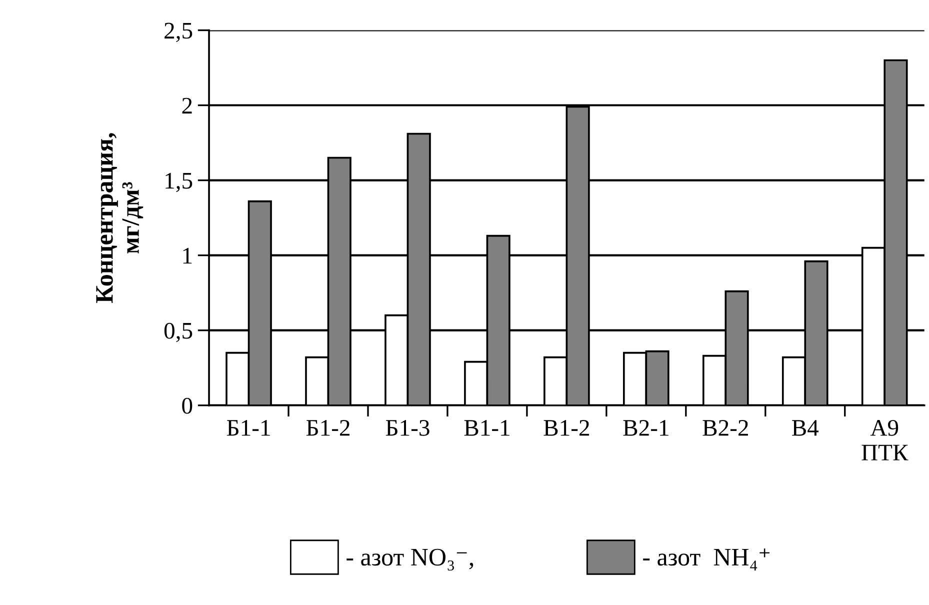 The width and height of the screenshot is (929, 605). What do you see at coordinates (178, 332) in the screenshot?
I see `y-tick-label: 0,5` at bounding box center [178, 332].